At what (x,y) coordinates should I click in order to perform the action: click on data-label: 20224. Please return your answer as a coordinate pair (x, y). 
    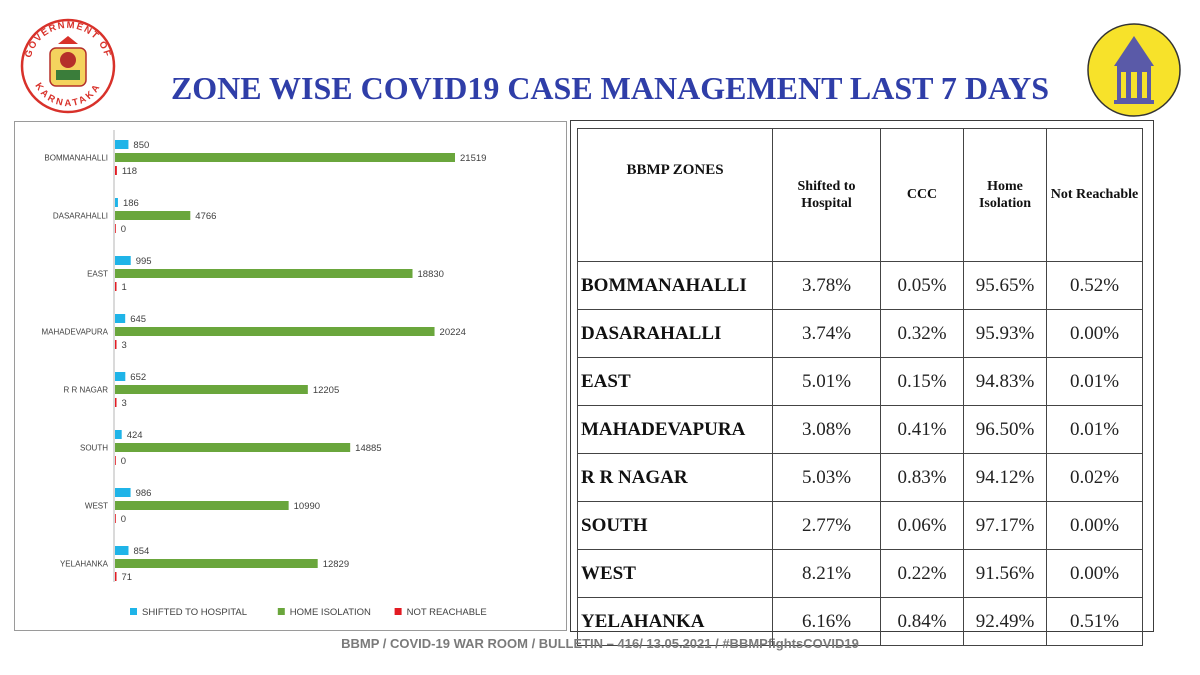
    Looking at the image, I should click on (453, 332).